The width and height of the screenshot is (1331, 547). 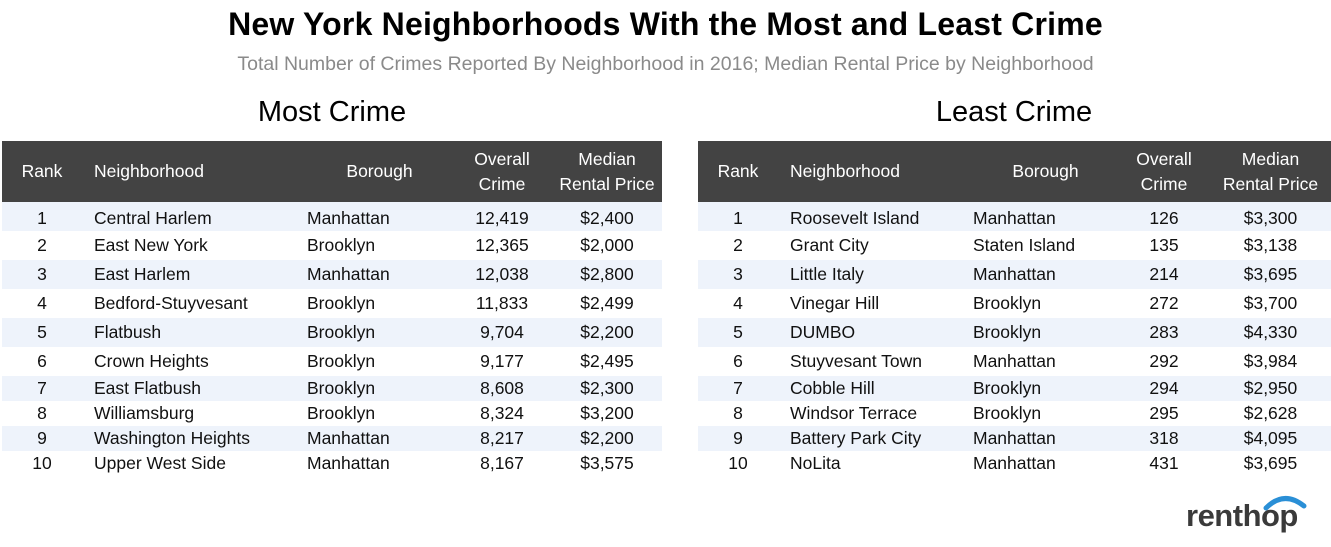 I want to click on cell-median-rent: $3,138, so click(x=1270, y=245).